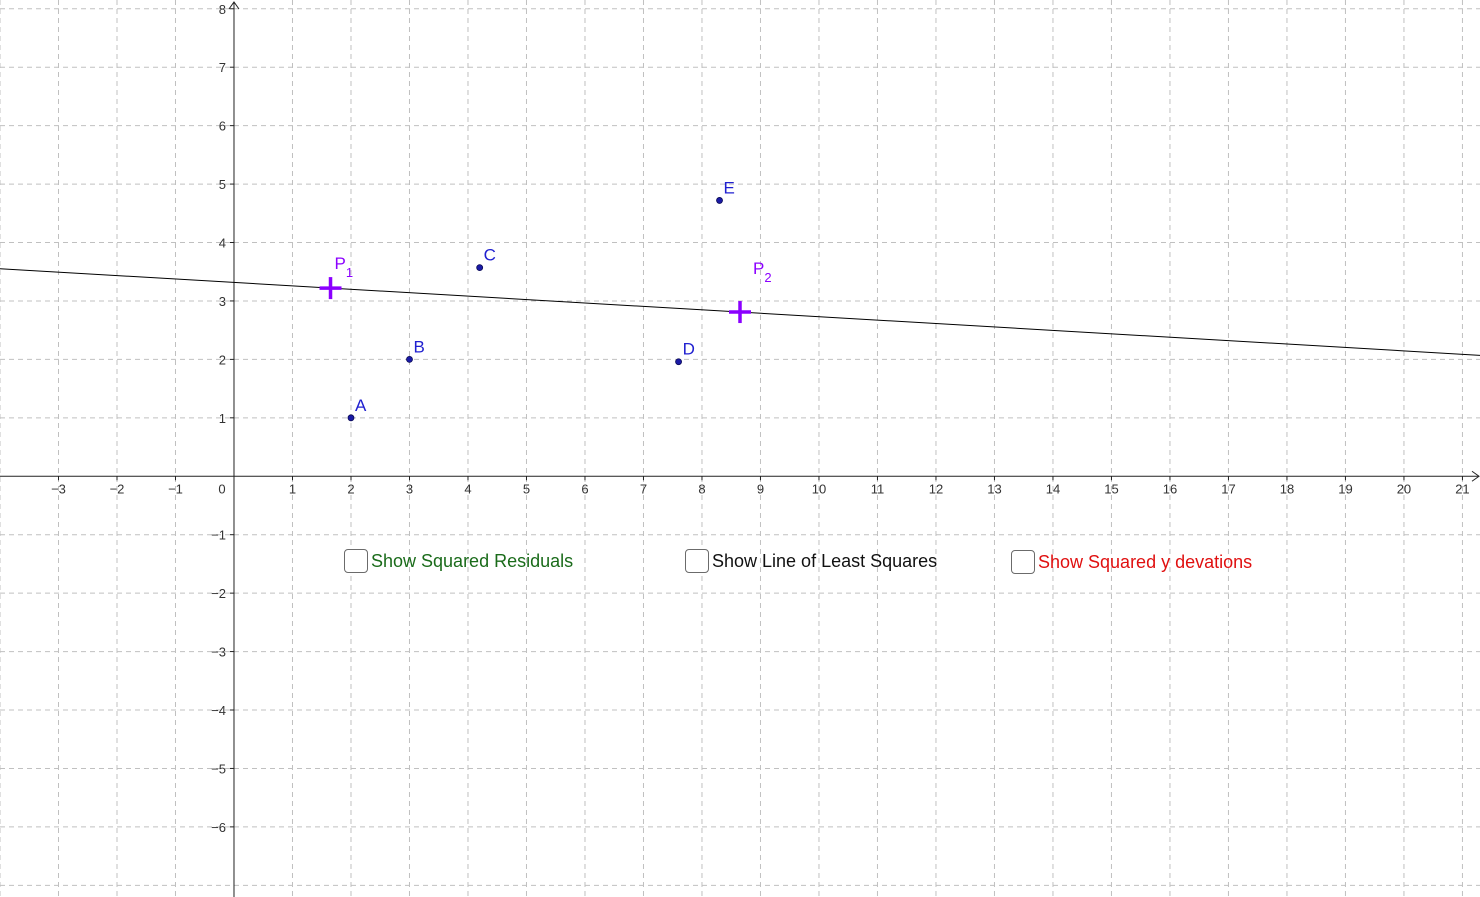  What do you see at coordinates (349, 272) in the screenshot?
I see `control-point-subscript: 1` at bounding box center [349, 272].